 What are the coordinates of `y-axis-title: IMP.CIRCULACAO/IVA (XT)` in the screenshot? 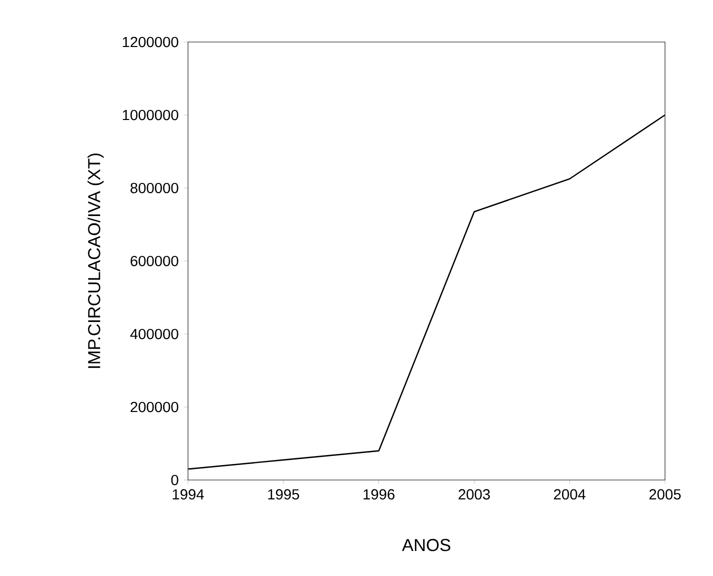 It's located at (96, 261).